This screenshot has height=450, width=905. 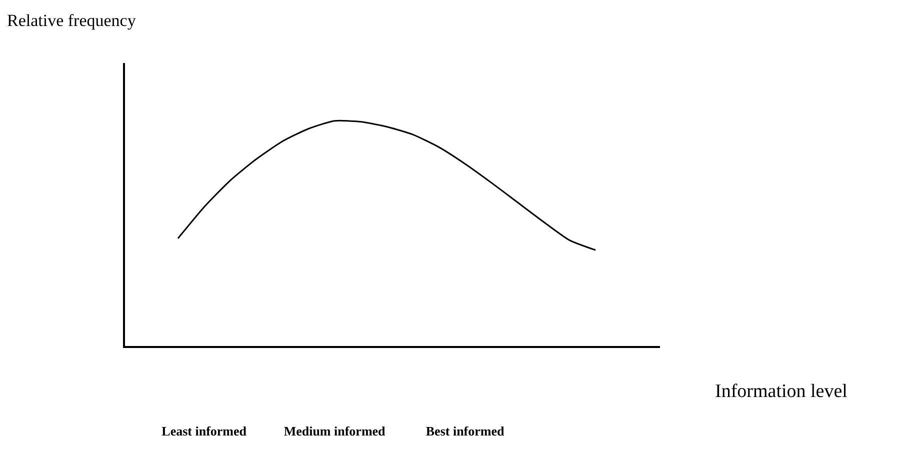 What do you see at coordinates (781, 391) in the screenshot?
I see `text: Information level` at bounding box center [781, 391].